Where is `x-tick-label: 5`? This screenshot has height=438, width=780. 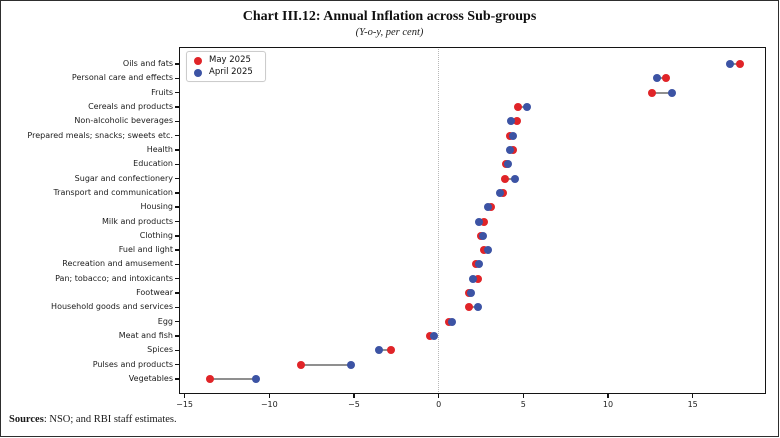
x-tick-label: 5 is located at coordinates (523, 404).